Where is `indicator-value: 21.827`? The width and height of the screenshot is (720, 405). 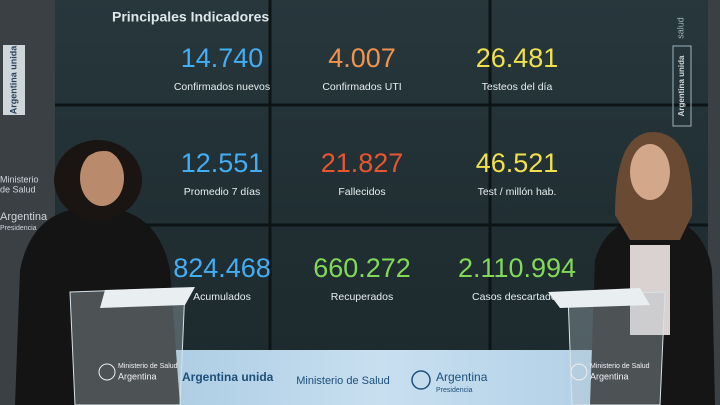 indicator-value: 21.827 is located at coordinates (362, 163).